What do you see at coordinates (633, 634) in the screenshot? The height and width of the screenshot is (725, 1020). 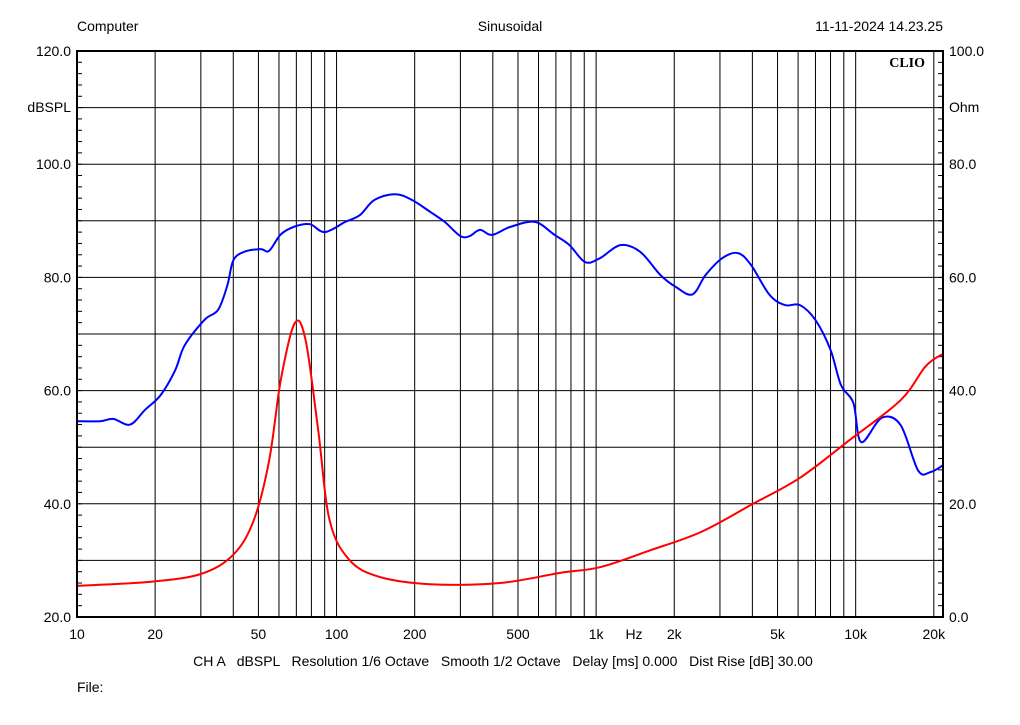 I see `x-axis-unit: Hz` at bounding box center [633, 634].